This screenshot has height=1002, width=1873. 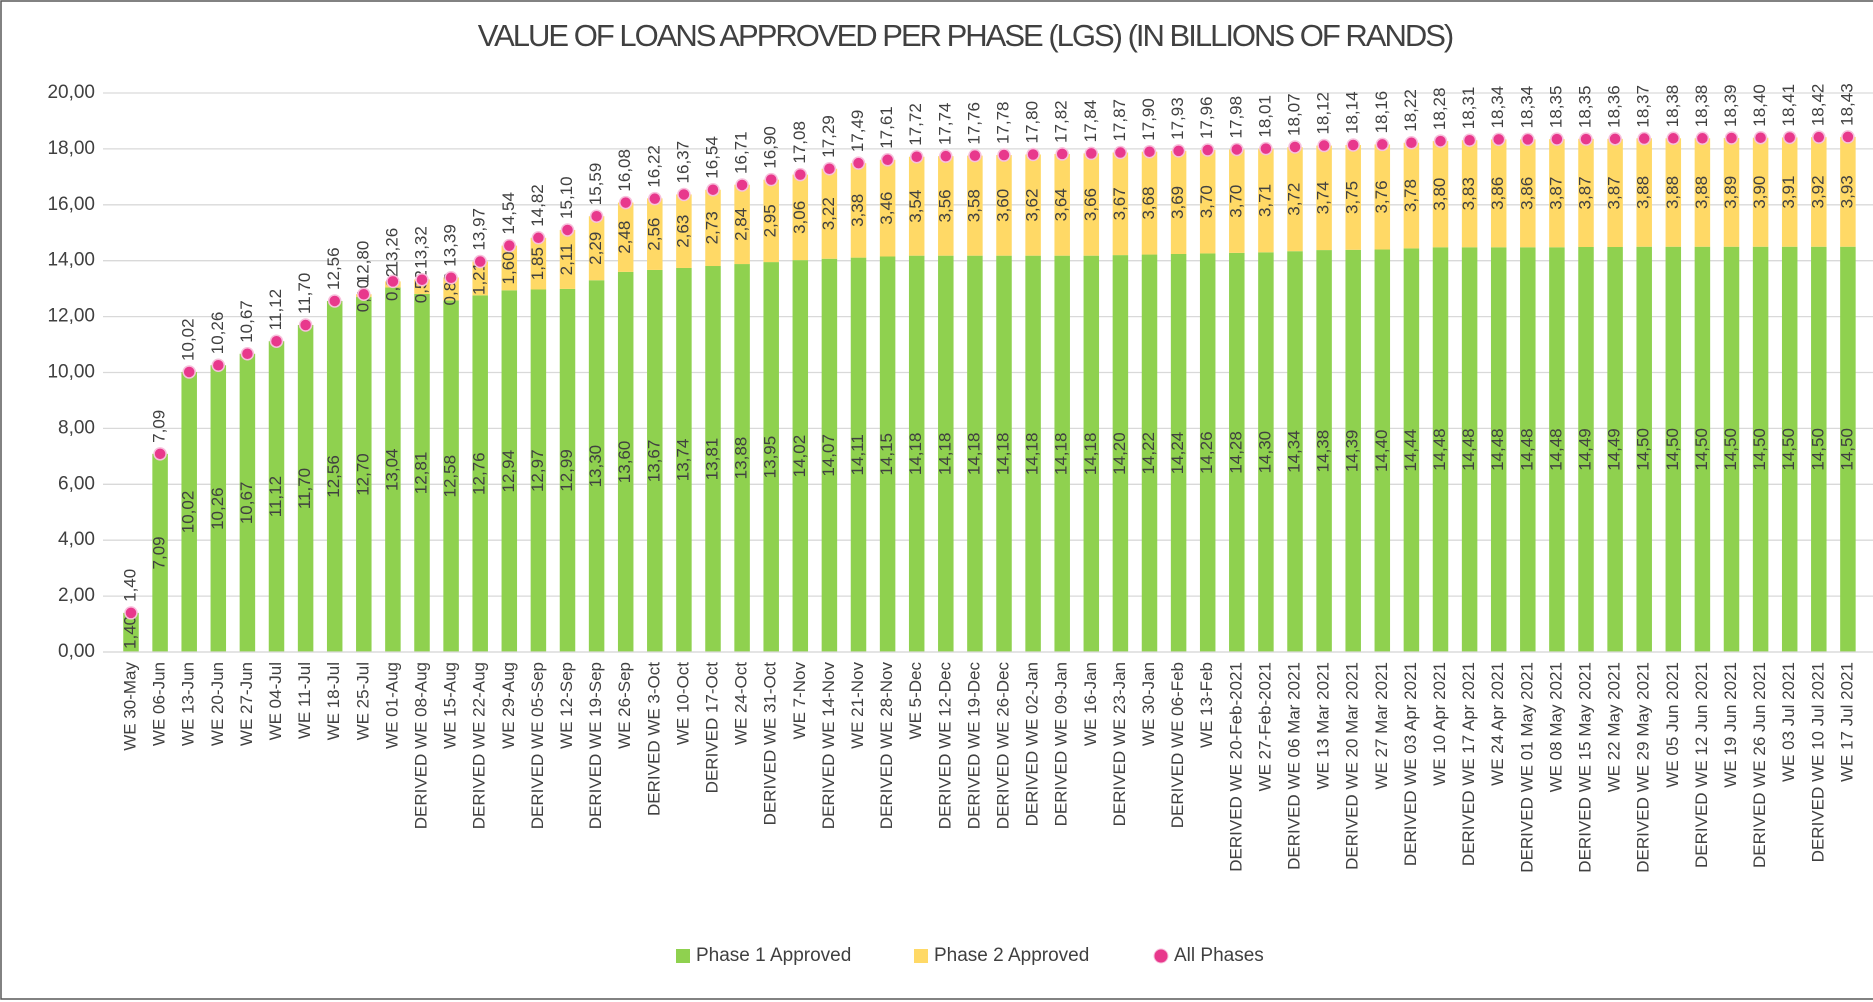 I want to click on x-tick-label: WE 25-Jul, so click(x=362, y=701).